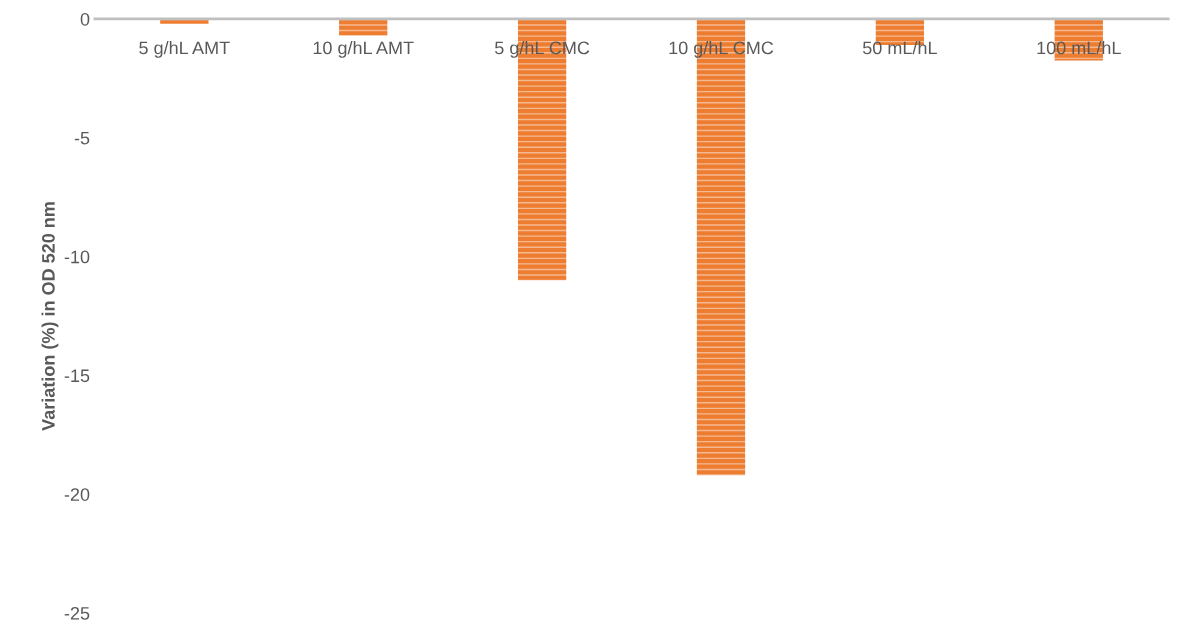  I want to click on y-tick-label: -15, so click(77, 376).